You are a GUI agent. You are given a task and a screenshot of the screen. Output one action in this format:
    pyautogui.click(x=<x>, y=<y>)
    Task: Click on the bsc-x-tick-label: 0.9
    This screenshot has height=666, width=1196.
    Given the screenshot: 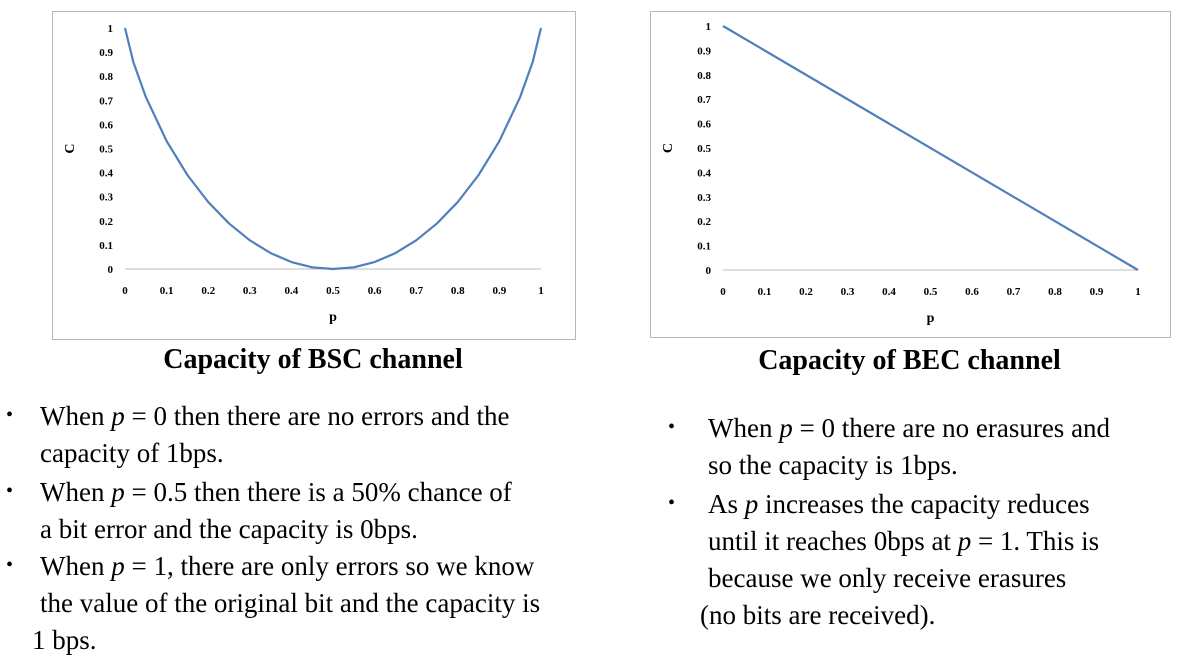 What is the action you would take?
    pyautogui.click(x=500, y=291)
    